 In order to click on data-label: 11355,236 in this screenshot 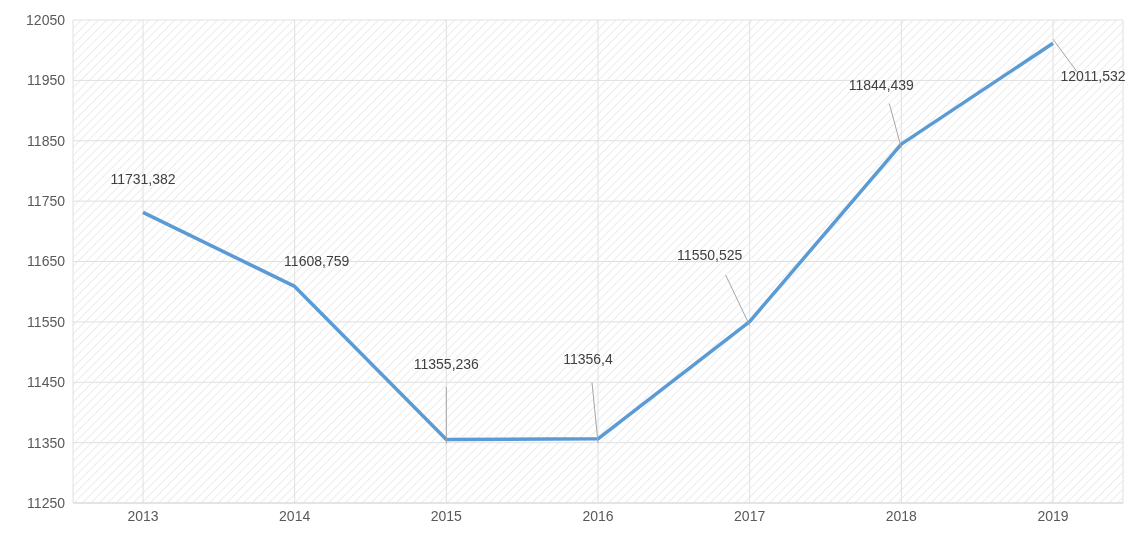, I will do `click(446, 364)`.